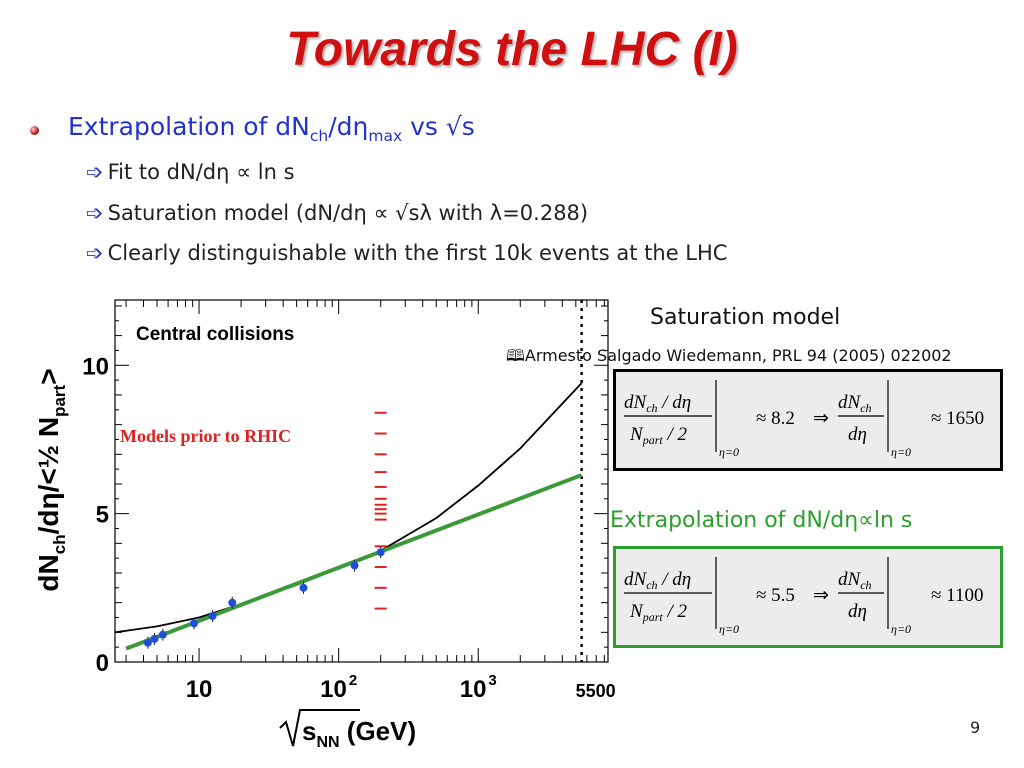 Image resolution: width=1024 pixels, height=768 pixels. What do you see at coordinates (438, 126) in the screenshot?
I see `bullet-text-post: vs √s` at bounding box center [438, 126].